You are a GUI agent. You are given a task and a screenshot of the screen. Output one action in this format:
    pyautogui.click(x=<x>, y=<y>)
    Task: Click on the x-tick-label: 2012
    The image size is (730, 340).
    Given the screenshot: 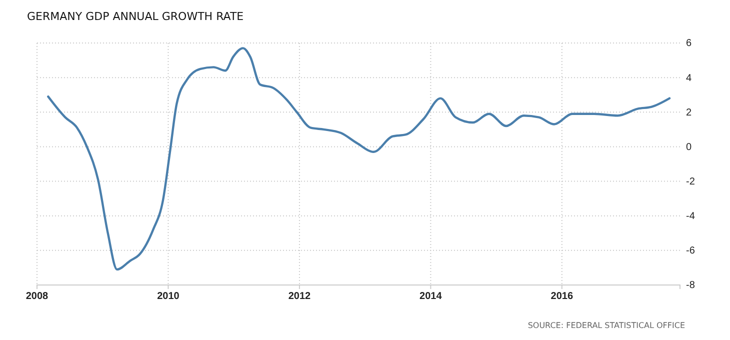 What is the action you would take?
    pyautogui.click(x=300, y=296)
    